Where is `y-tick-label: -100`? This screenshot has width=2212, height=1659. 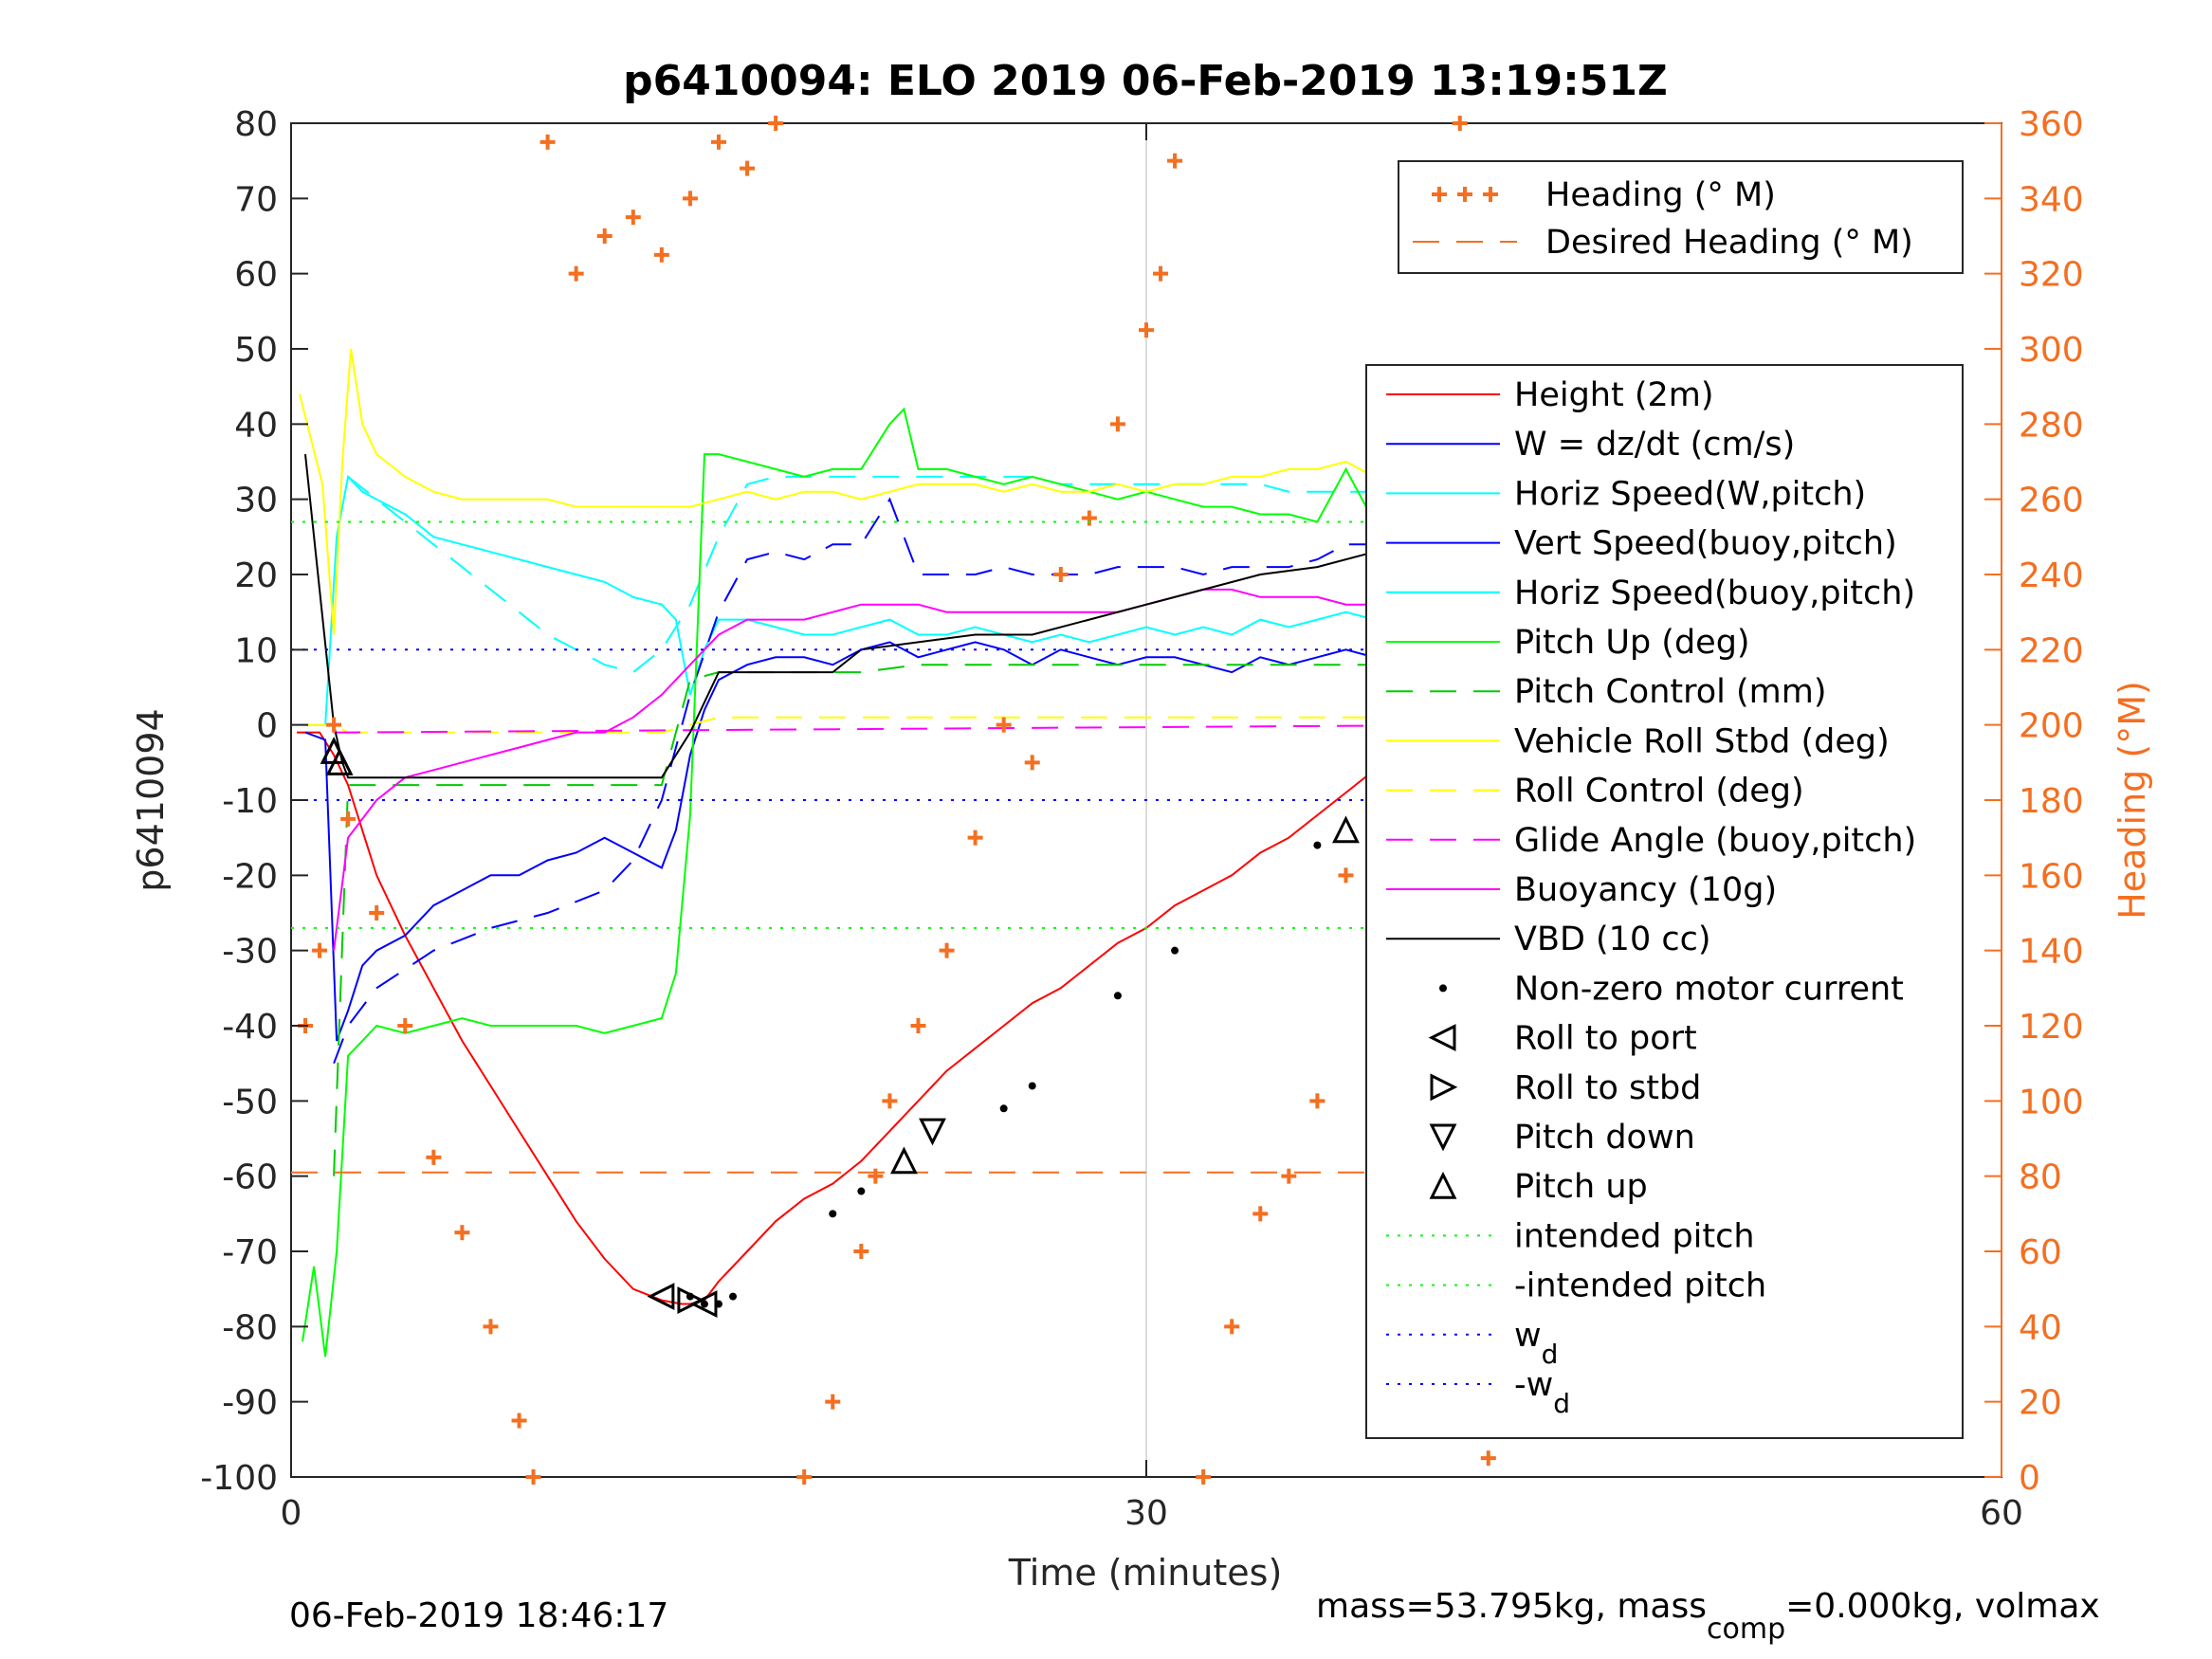 y-tick-label: -100 is located at coordinates (239, 1478).